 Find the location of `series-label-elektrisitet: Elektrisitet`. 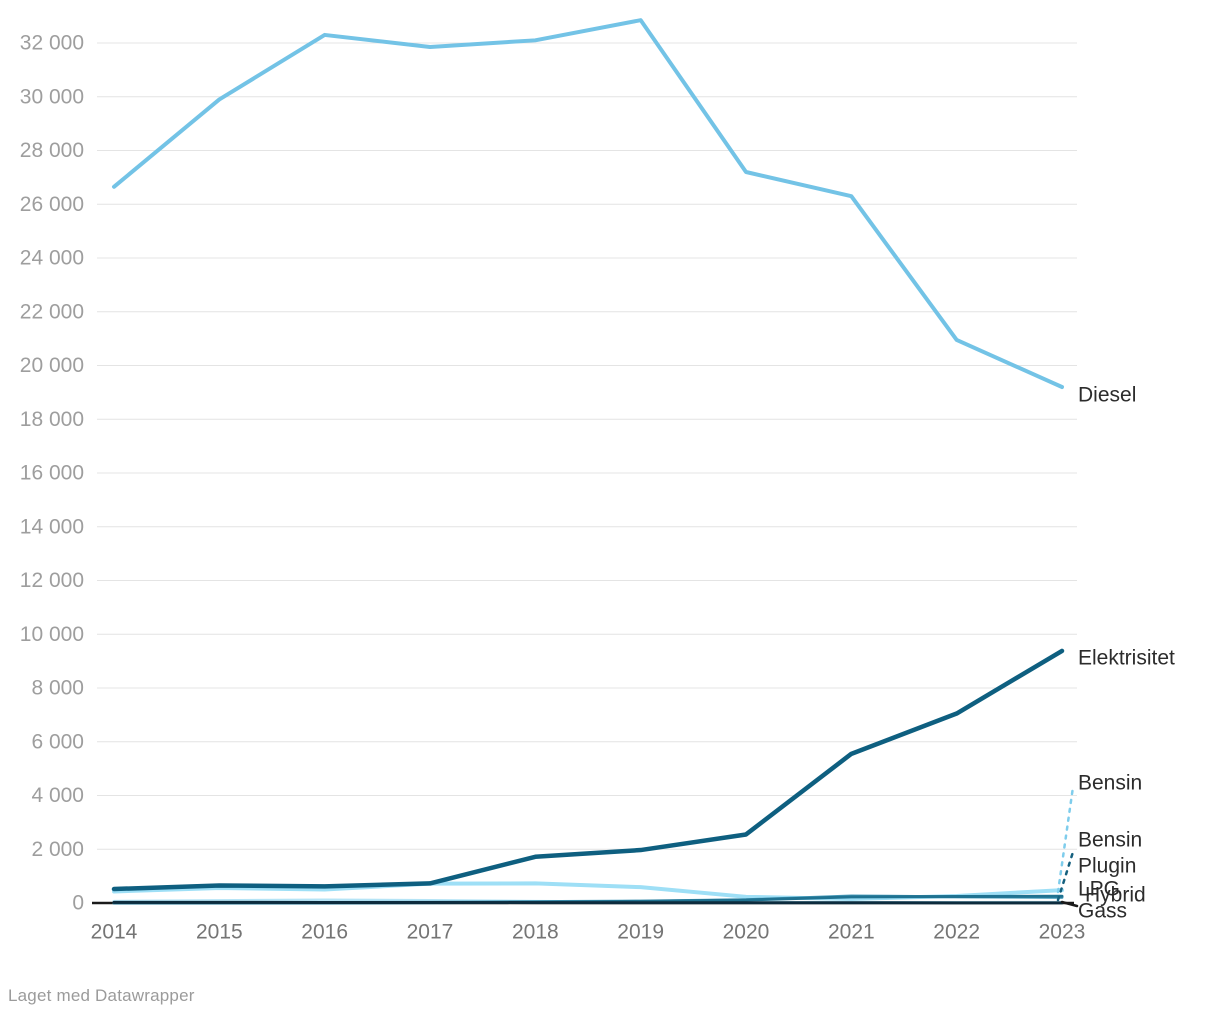

series-label-elektrisitet: Elektrisitet is located at coordinates (1126, 658).